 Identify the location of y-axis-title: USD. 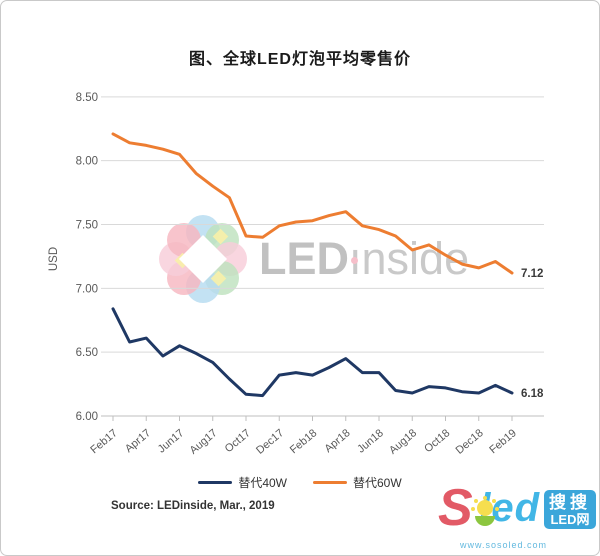
(54, 259).